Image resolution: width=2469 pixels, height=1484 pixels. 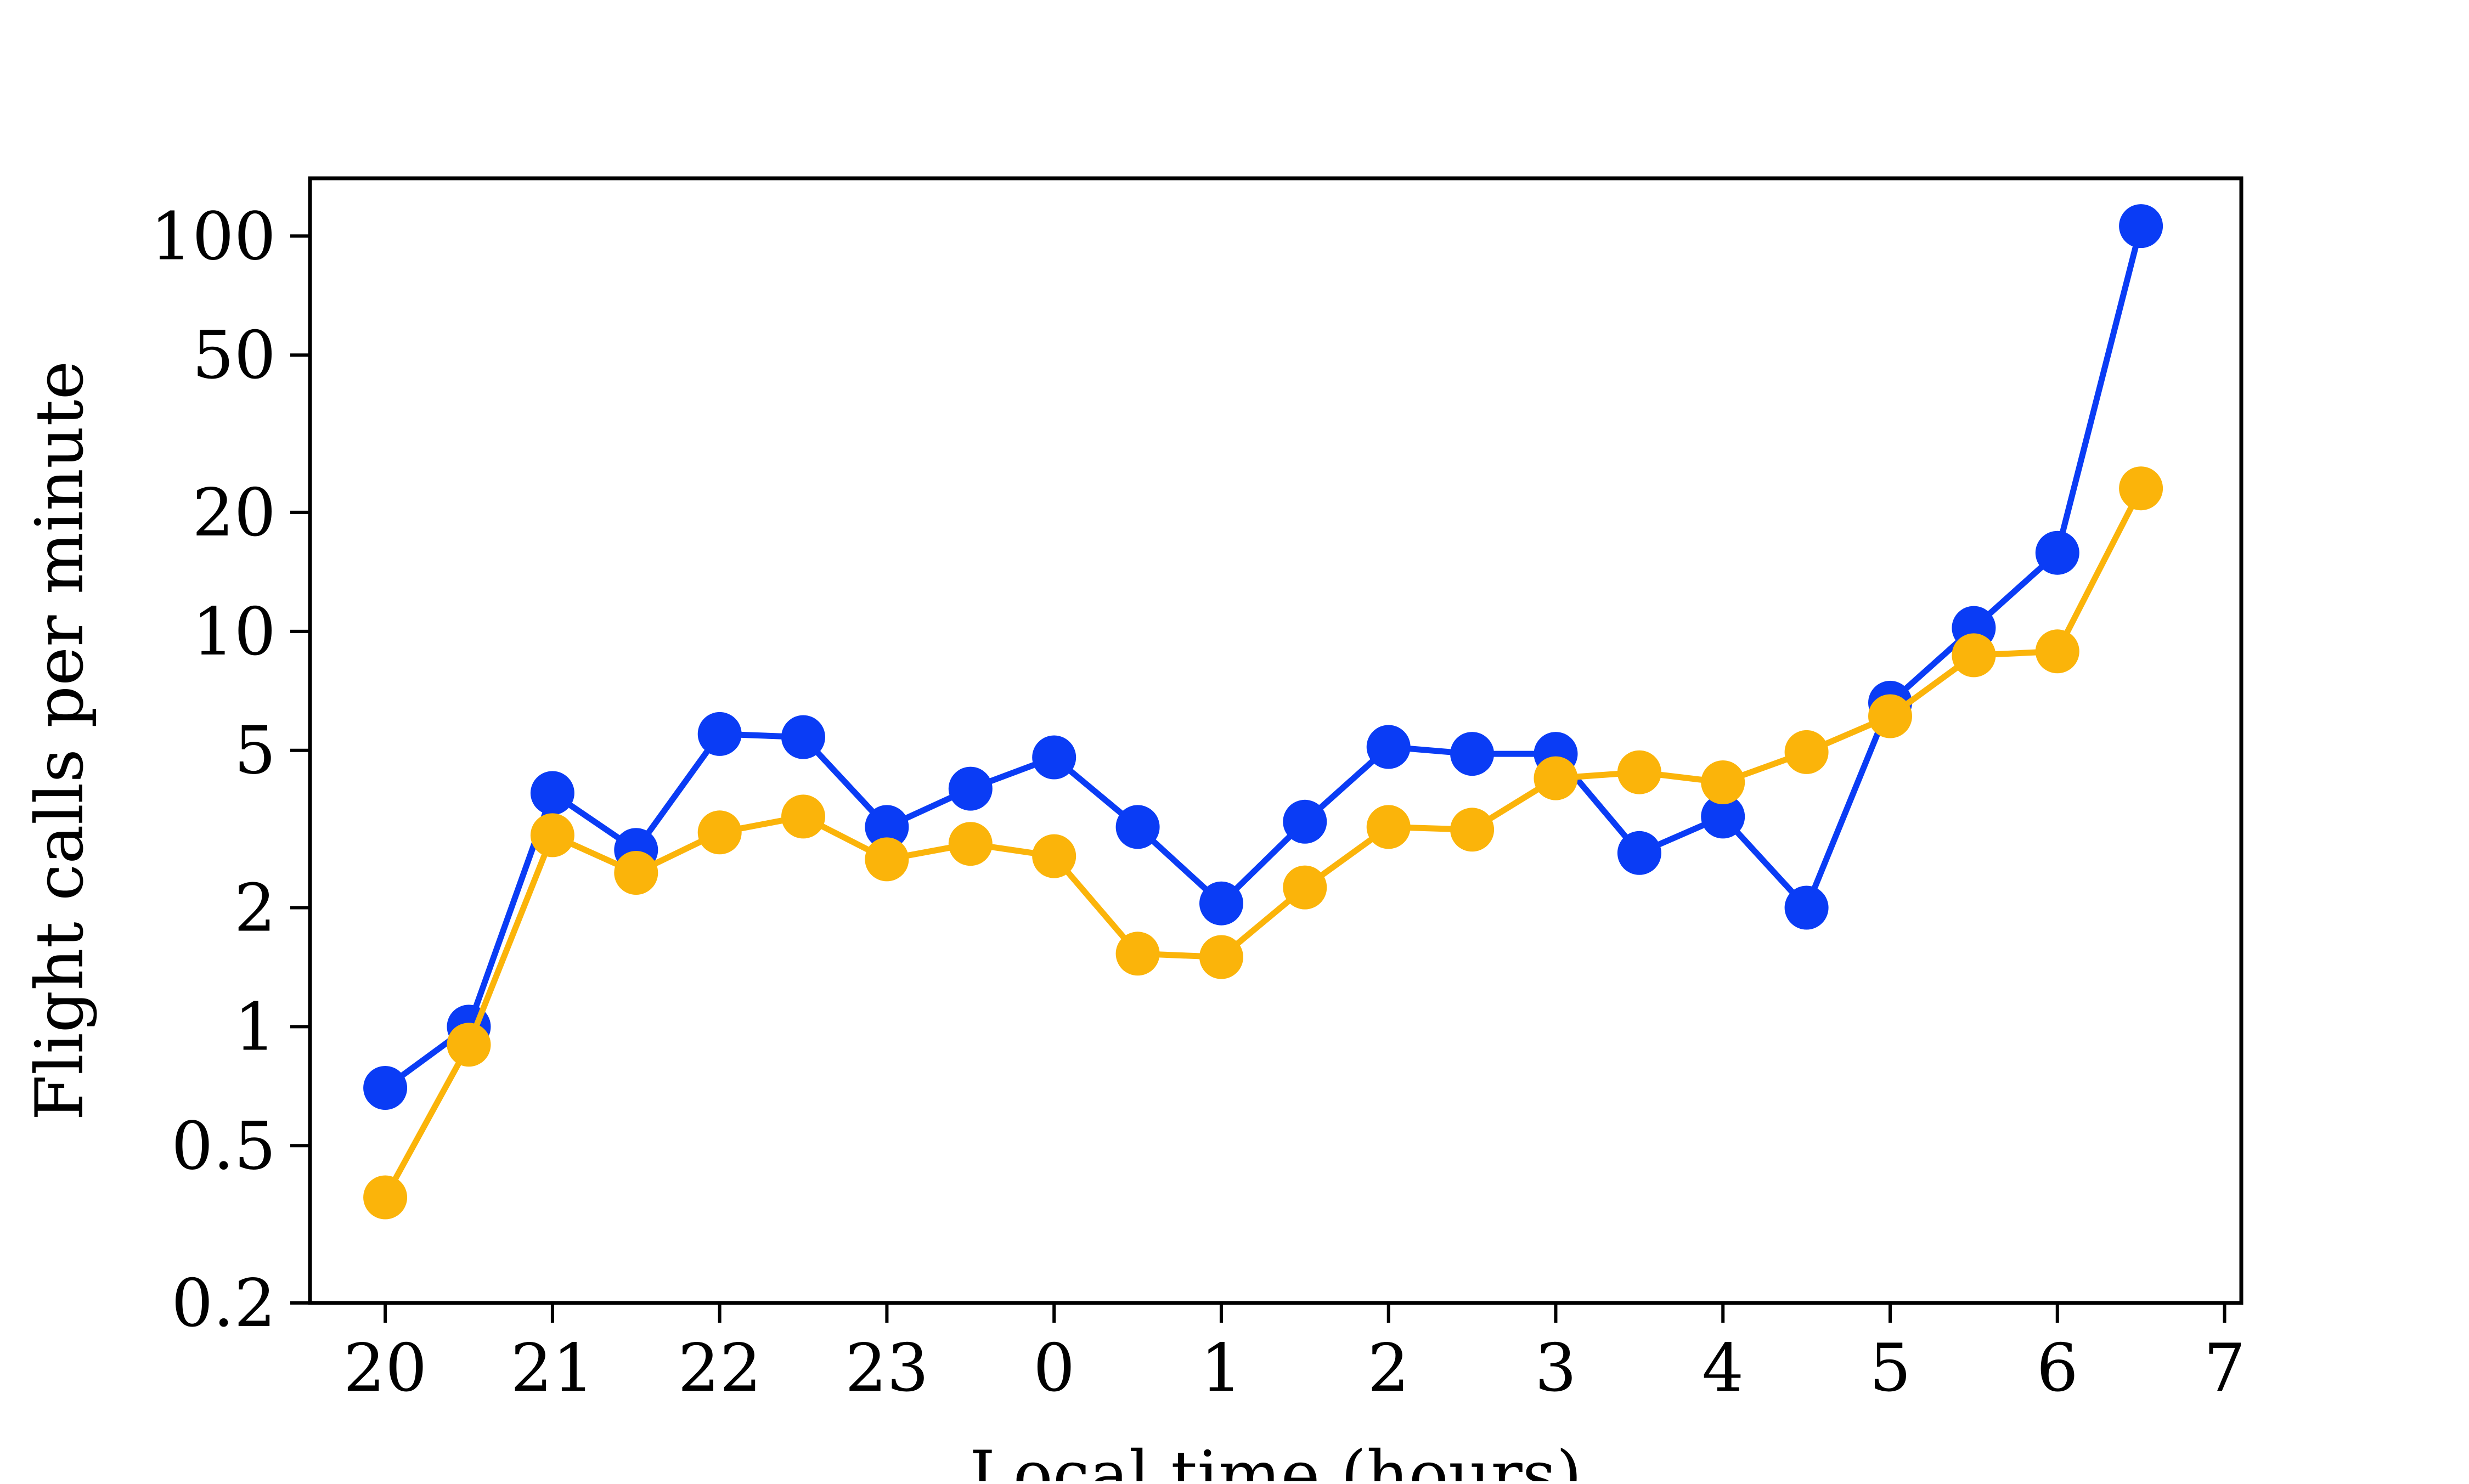 I want to click on y-tick-label-1: 0.5, so click(x=223, y=1146).